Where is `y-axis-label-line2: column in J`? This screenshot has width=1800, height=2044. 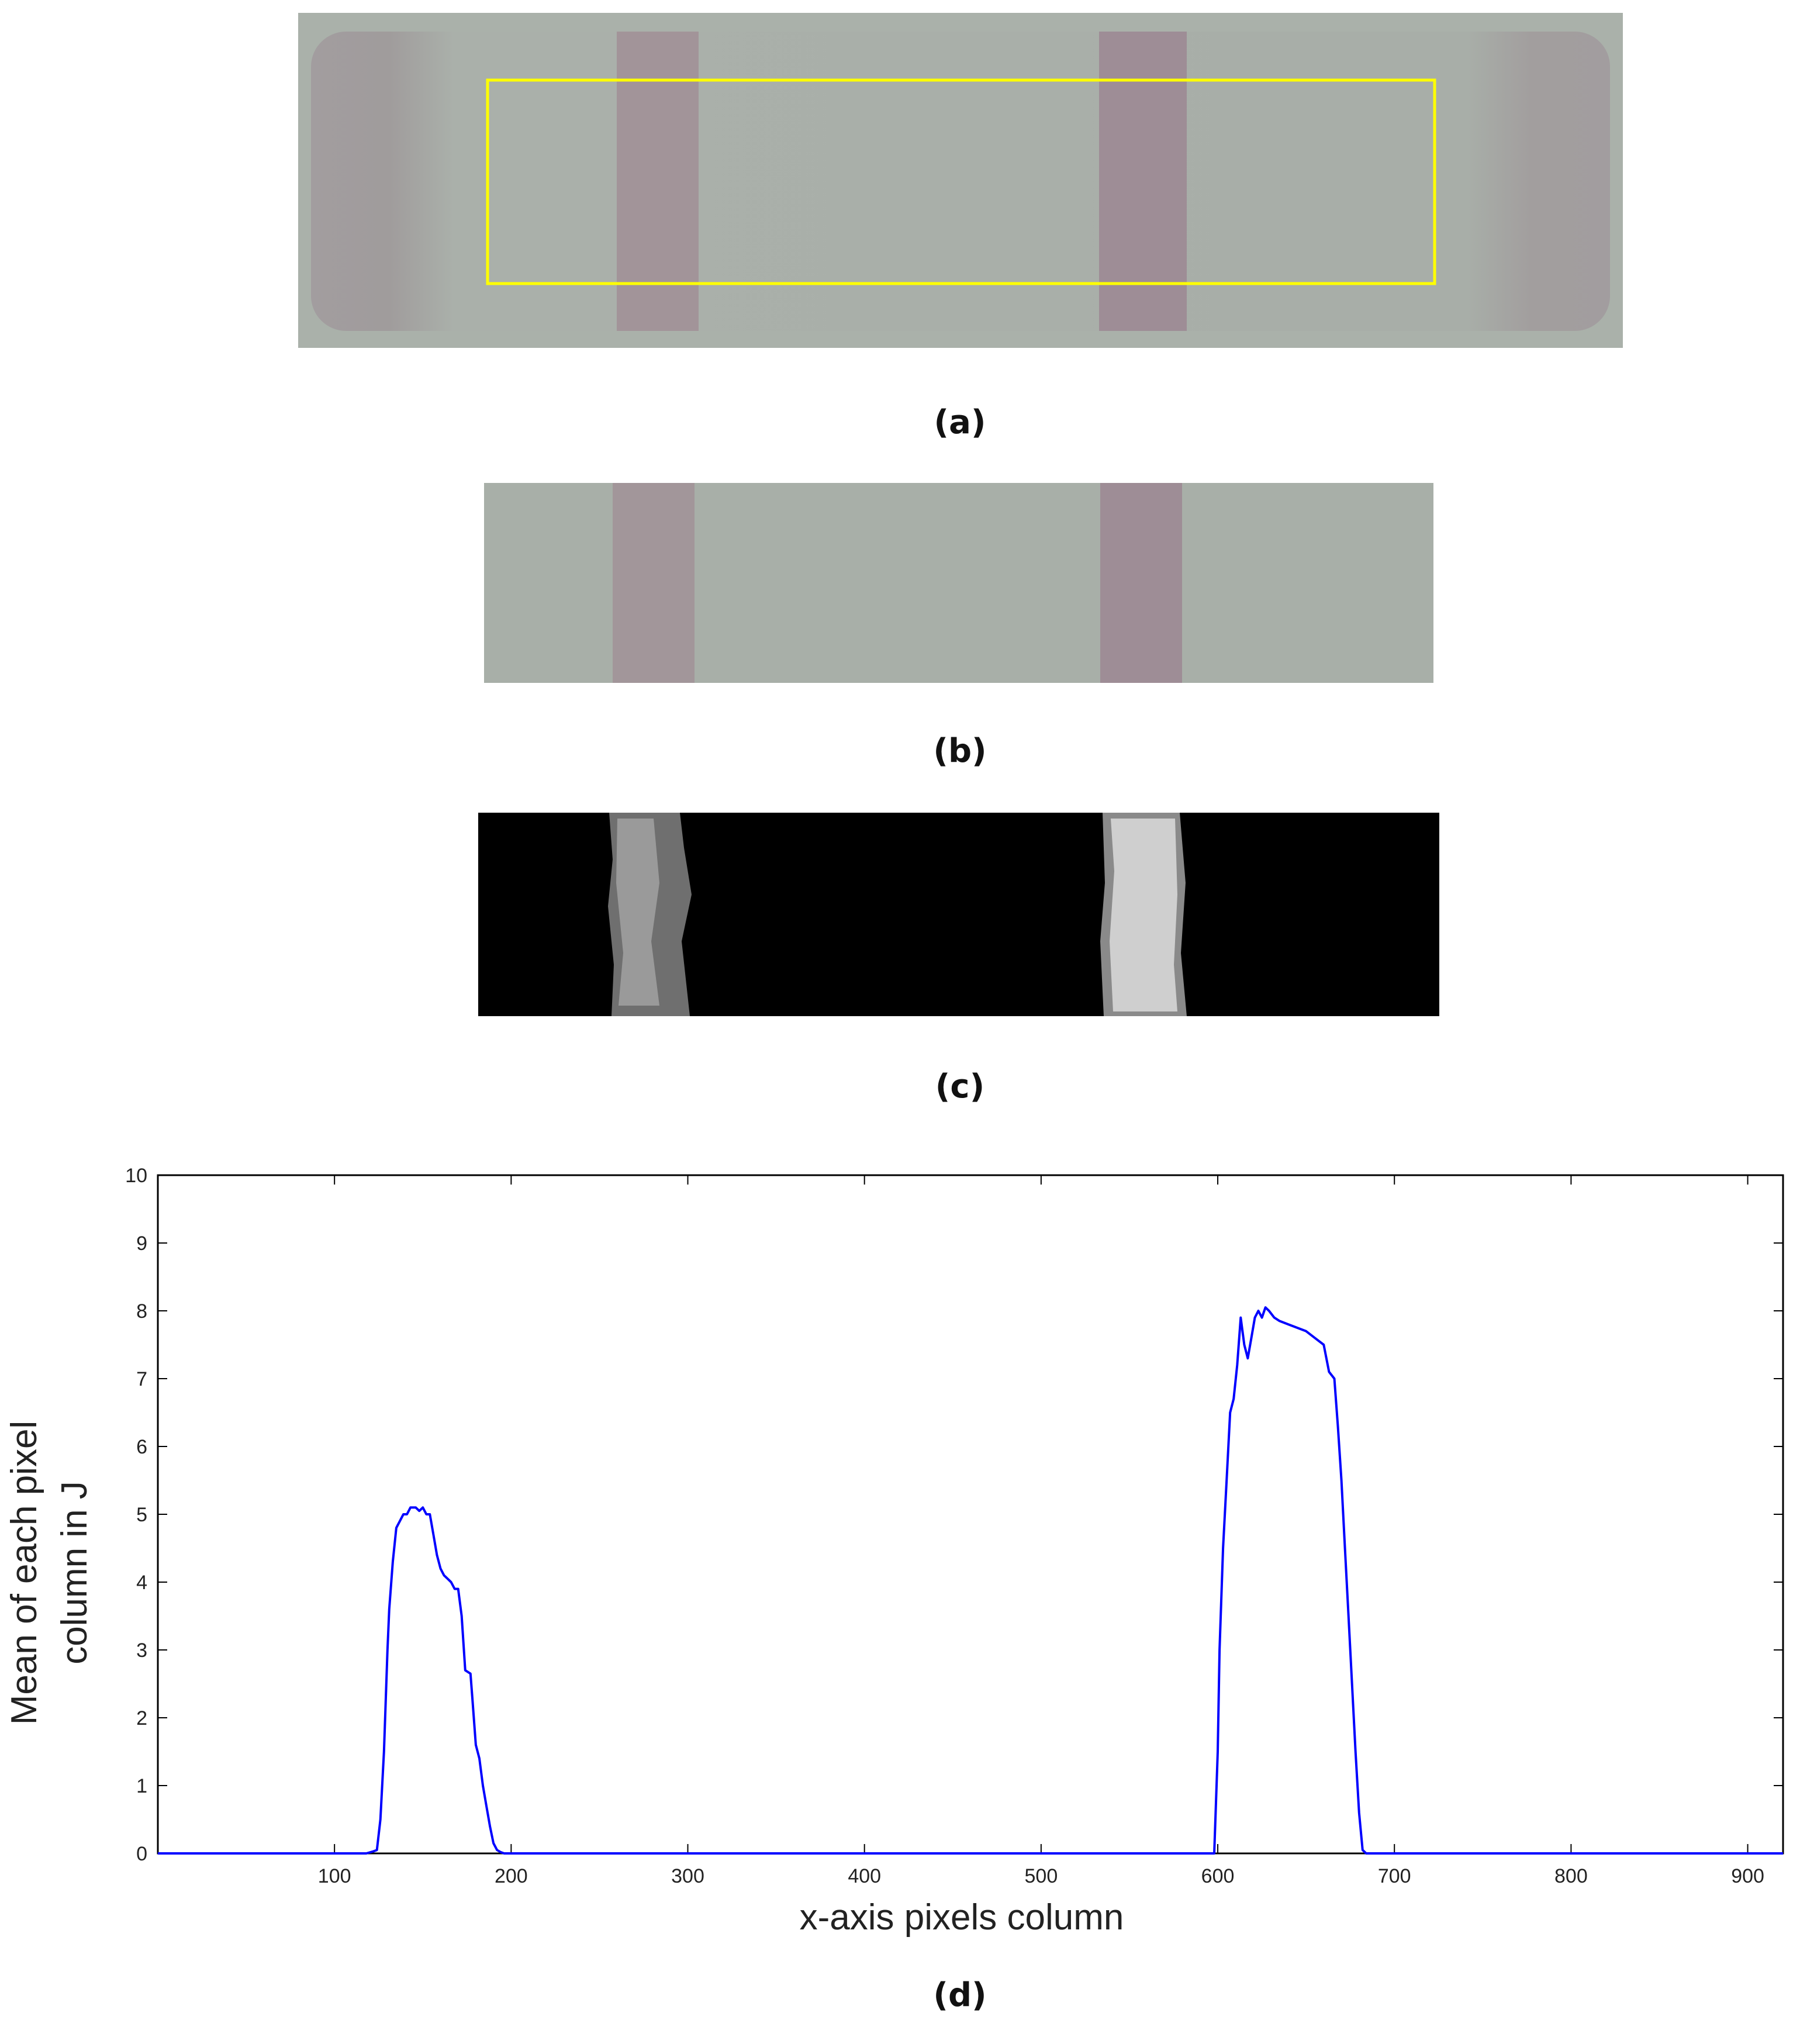
y-axis-label-line2: column in J is located at coordinates (75, 1573).